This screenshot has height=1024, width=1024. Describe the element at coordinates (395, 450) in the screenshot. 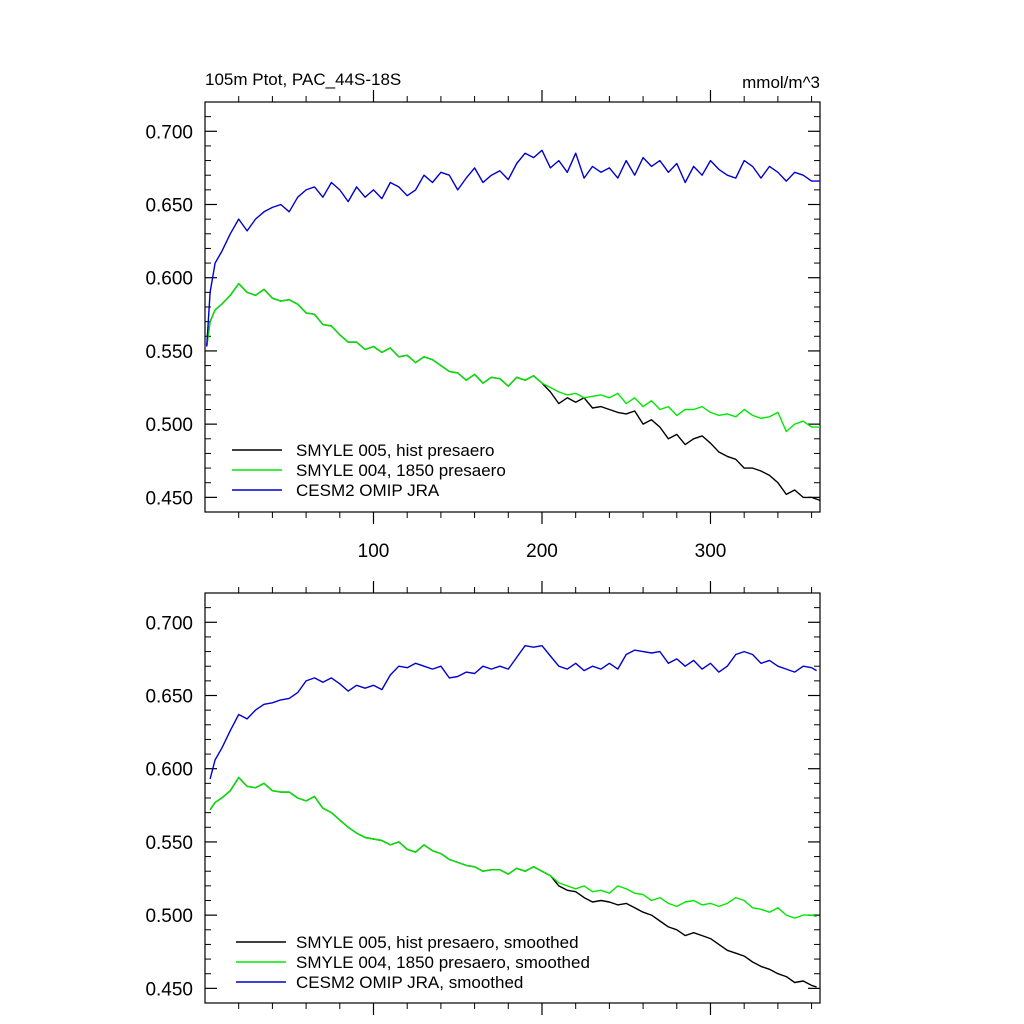

I see `legend-label-1: SMYLE 005, hist presaero` at that location.